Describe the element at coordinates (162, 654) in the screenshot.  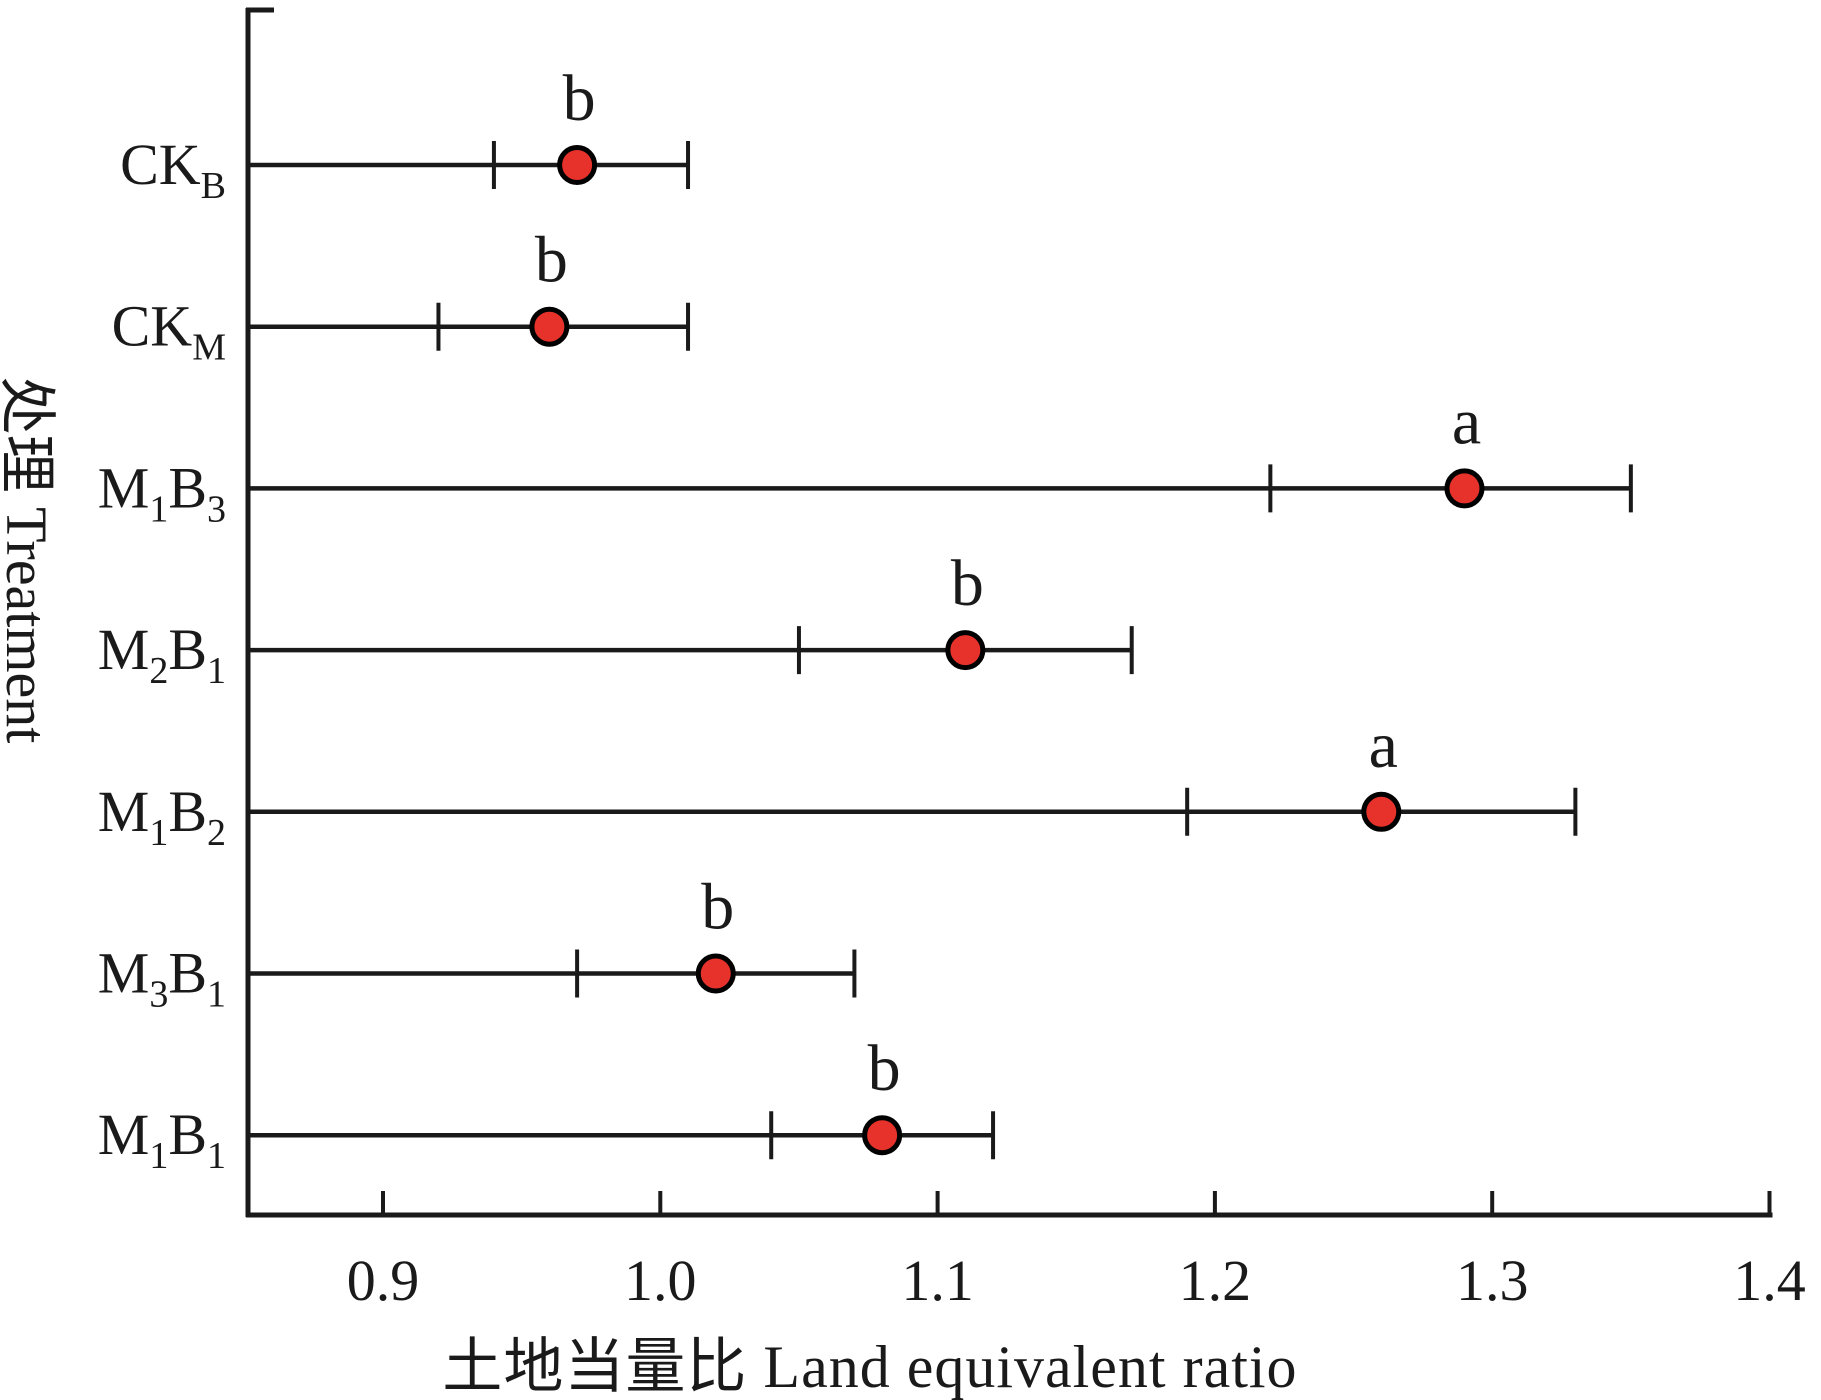
I see `category-label: M2B1` at that location.